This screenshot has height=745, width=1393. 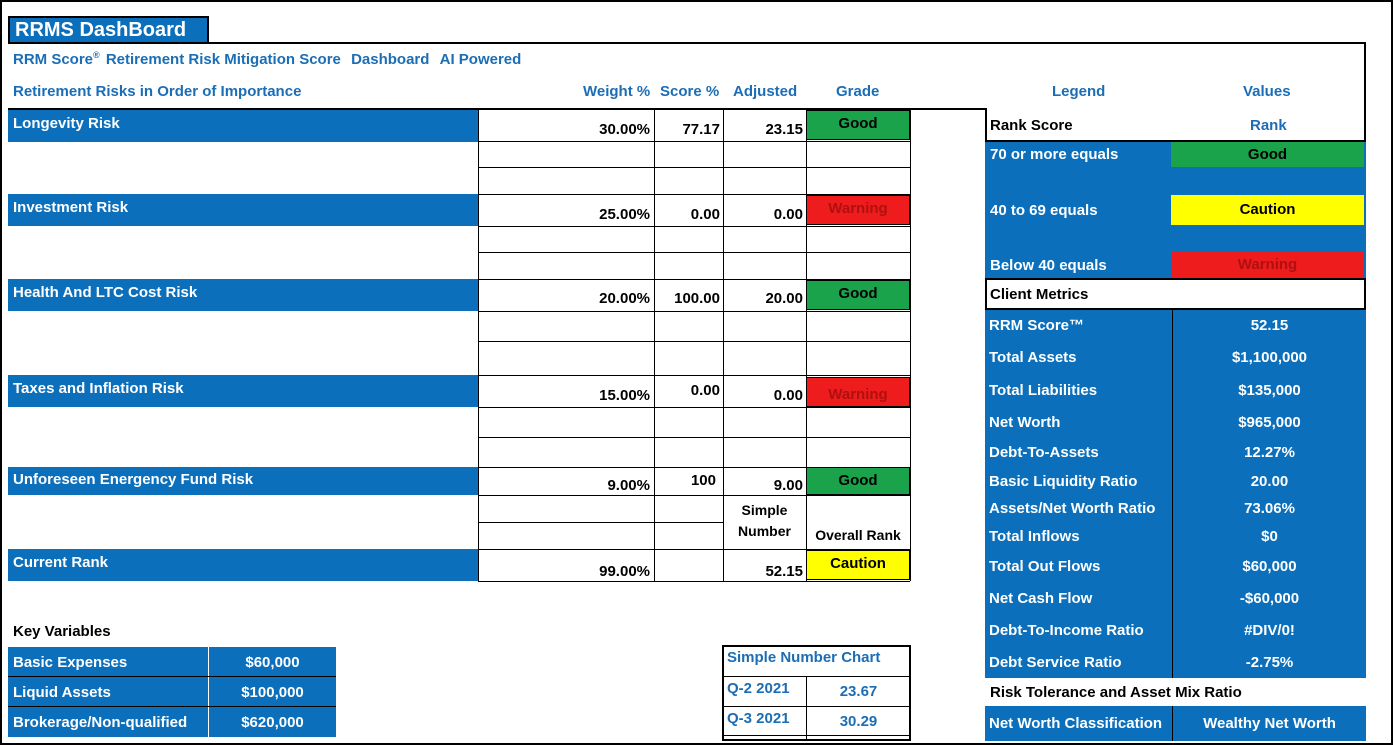 I want to click on subtitle-score: RRM Score, so click(x=53, y=59).